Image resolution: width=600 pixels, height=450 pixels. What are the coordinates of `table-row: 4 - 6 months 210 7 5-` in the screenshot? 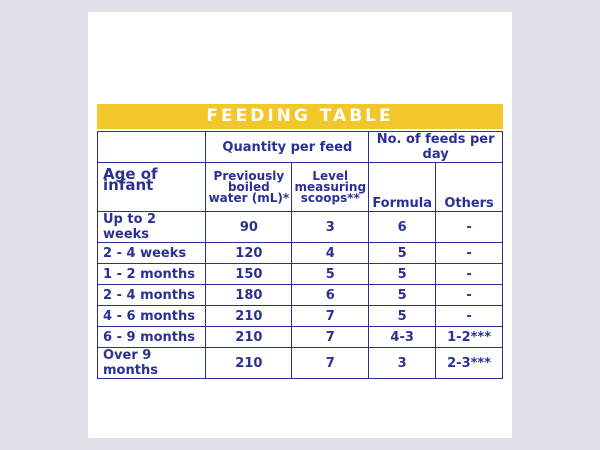 It's located at (299, 316).